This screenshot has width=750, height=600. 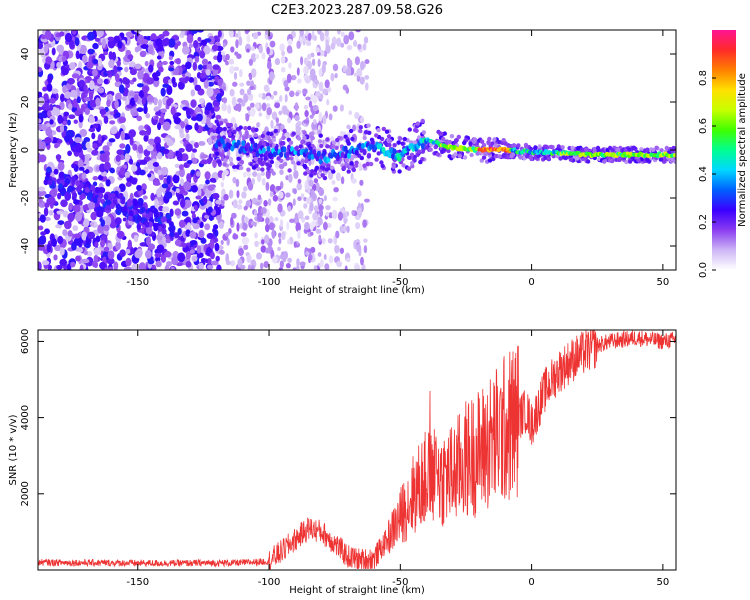 I want to click on x-tick-label: -50, so click(x=400, y=282).